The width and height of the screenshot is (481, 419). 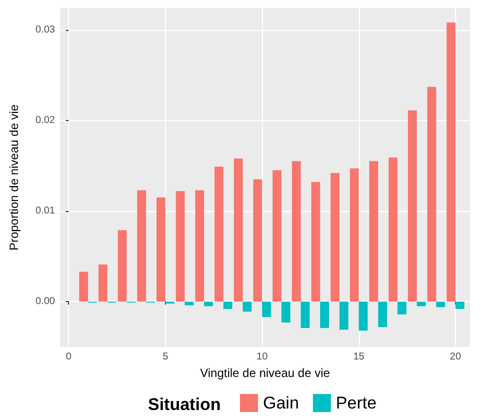 What do you see at coordinates (359, 357) in the screenshot?
I see `x-tick-label: 15` at bounding box center [359, 357].